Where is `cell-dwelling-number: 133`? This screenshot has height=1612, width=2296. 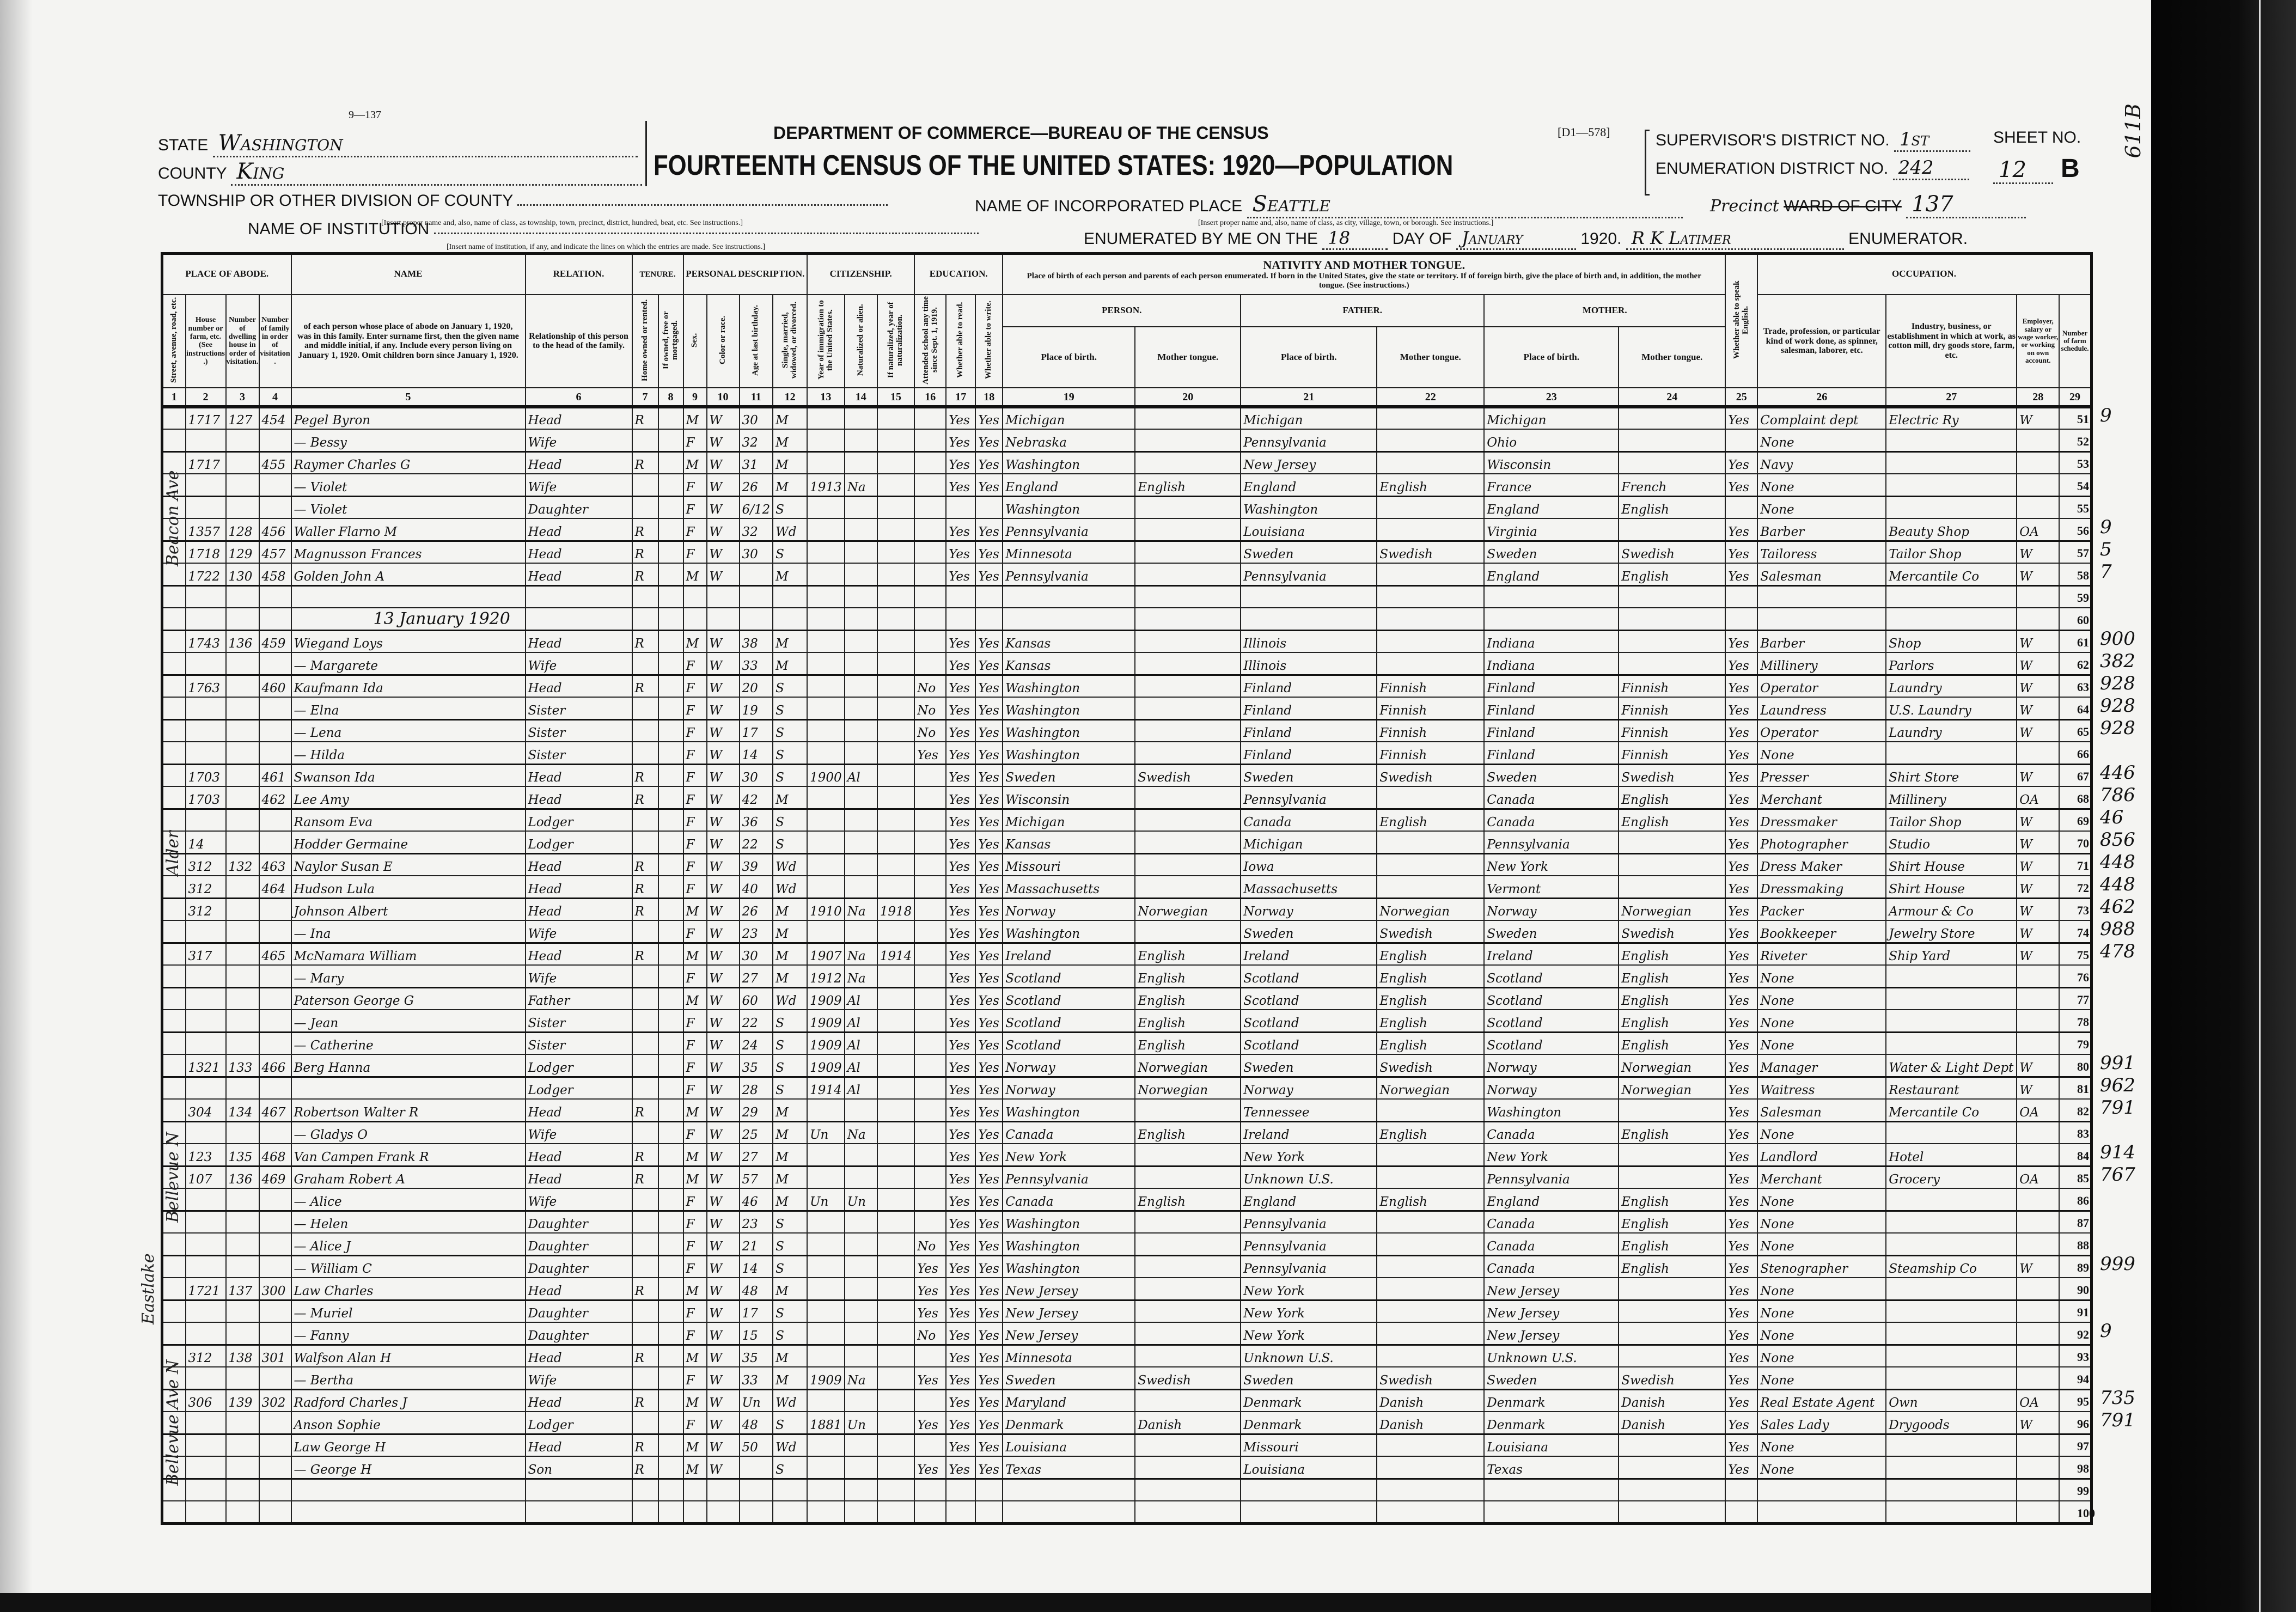
cell-dwelling-number: 133 is located at coordinates (242, 1066).